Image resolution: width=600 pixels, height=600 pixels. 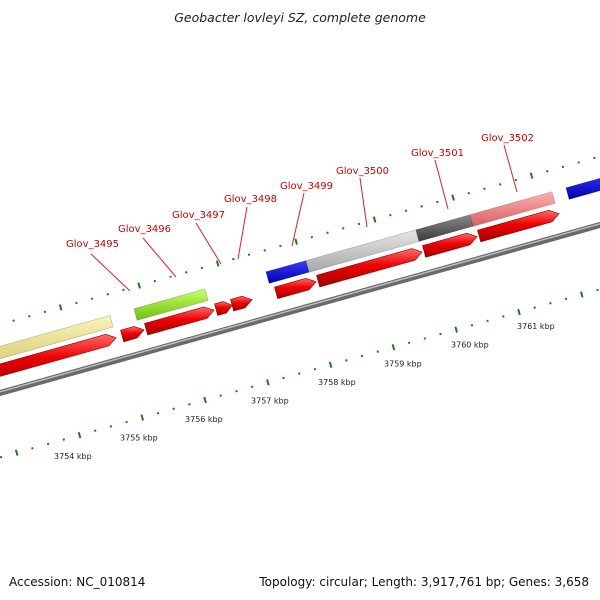 I want to click on scale-label: 3759 kbp, so click(x=403, y=363).